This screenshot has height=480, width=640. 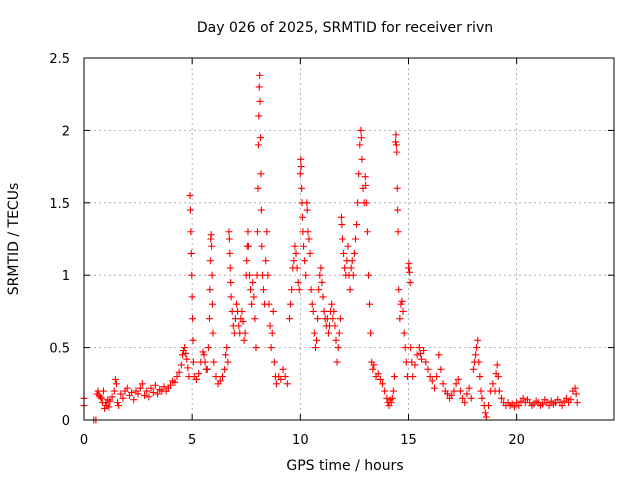 I want to click on y-tick-label: 1, so click(x=66, y=276).